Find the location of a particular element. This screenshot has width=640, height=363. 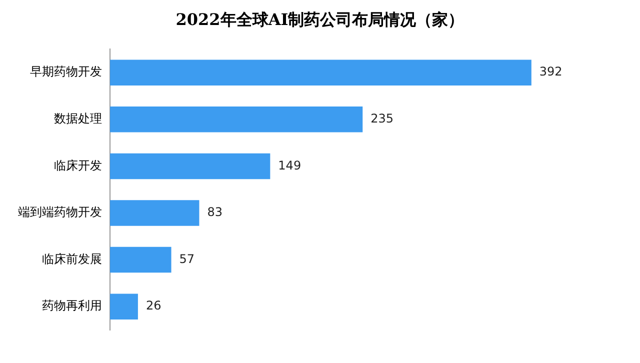

data-label: 83 is located at coordinates (215, 212).